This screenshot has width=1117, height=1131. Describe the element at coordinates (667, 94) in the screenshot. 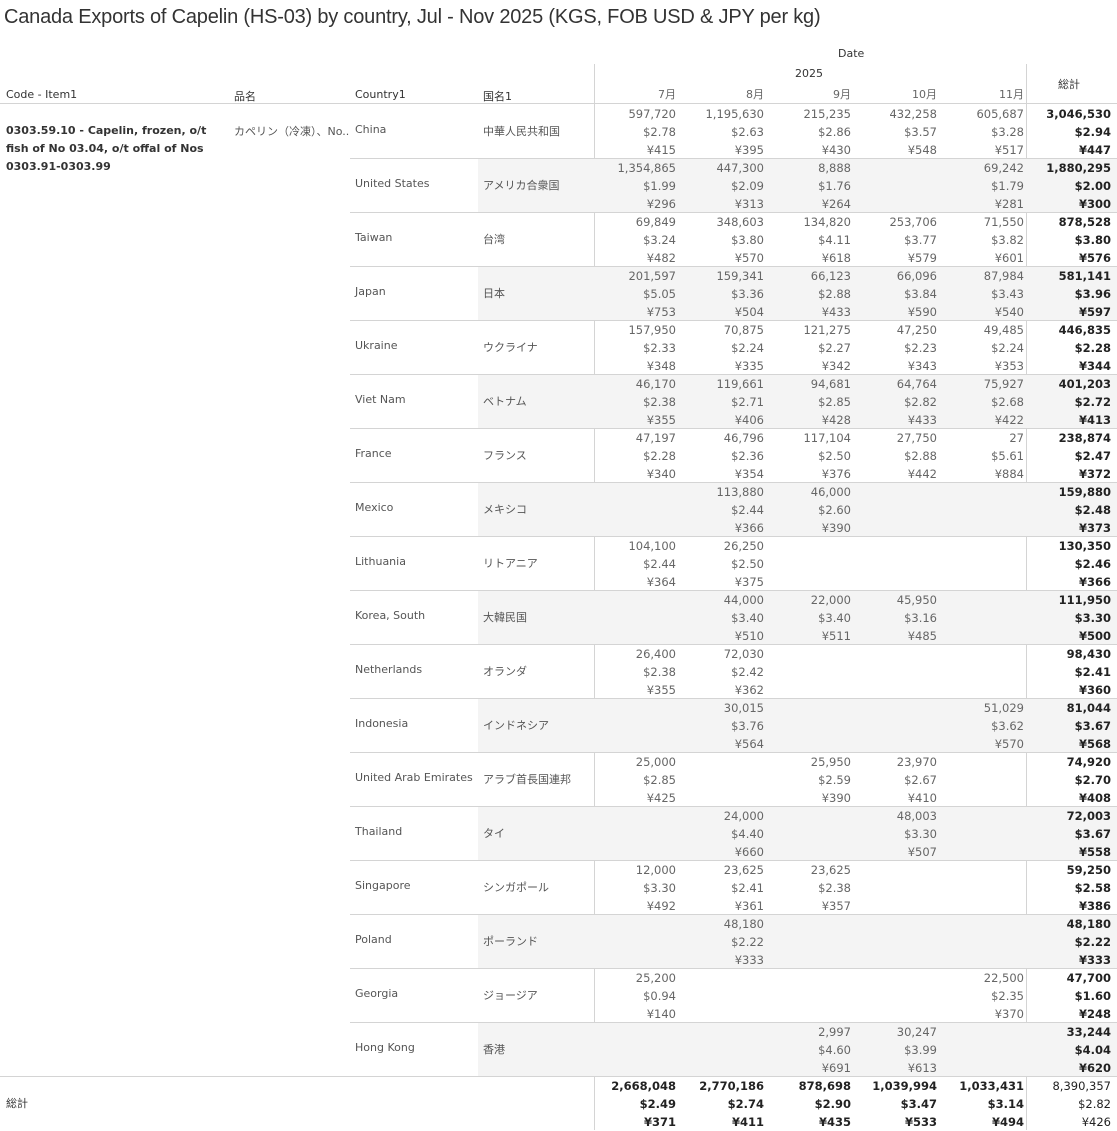

I see `month-header: 7月` at that location.